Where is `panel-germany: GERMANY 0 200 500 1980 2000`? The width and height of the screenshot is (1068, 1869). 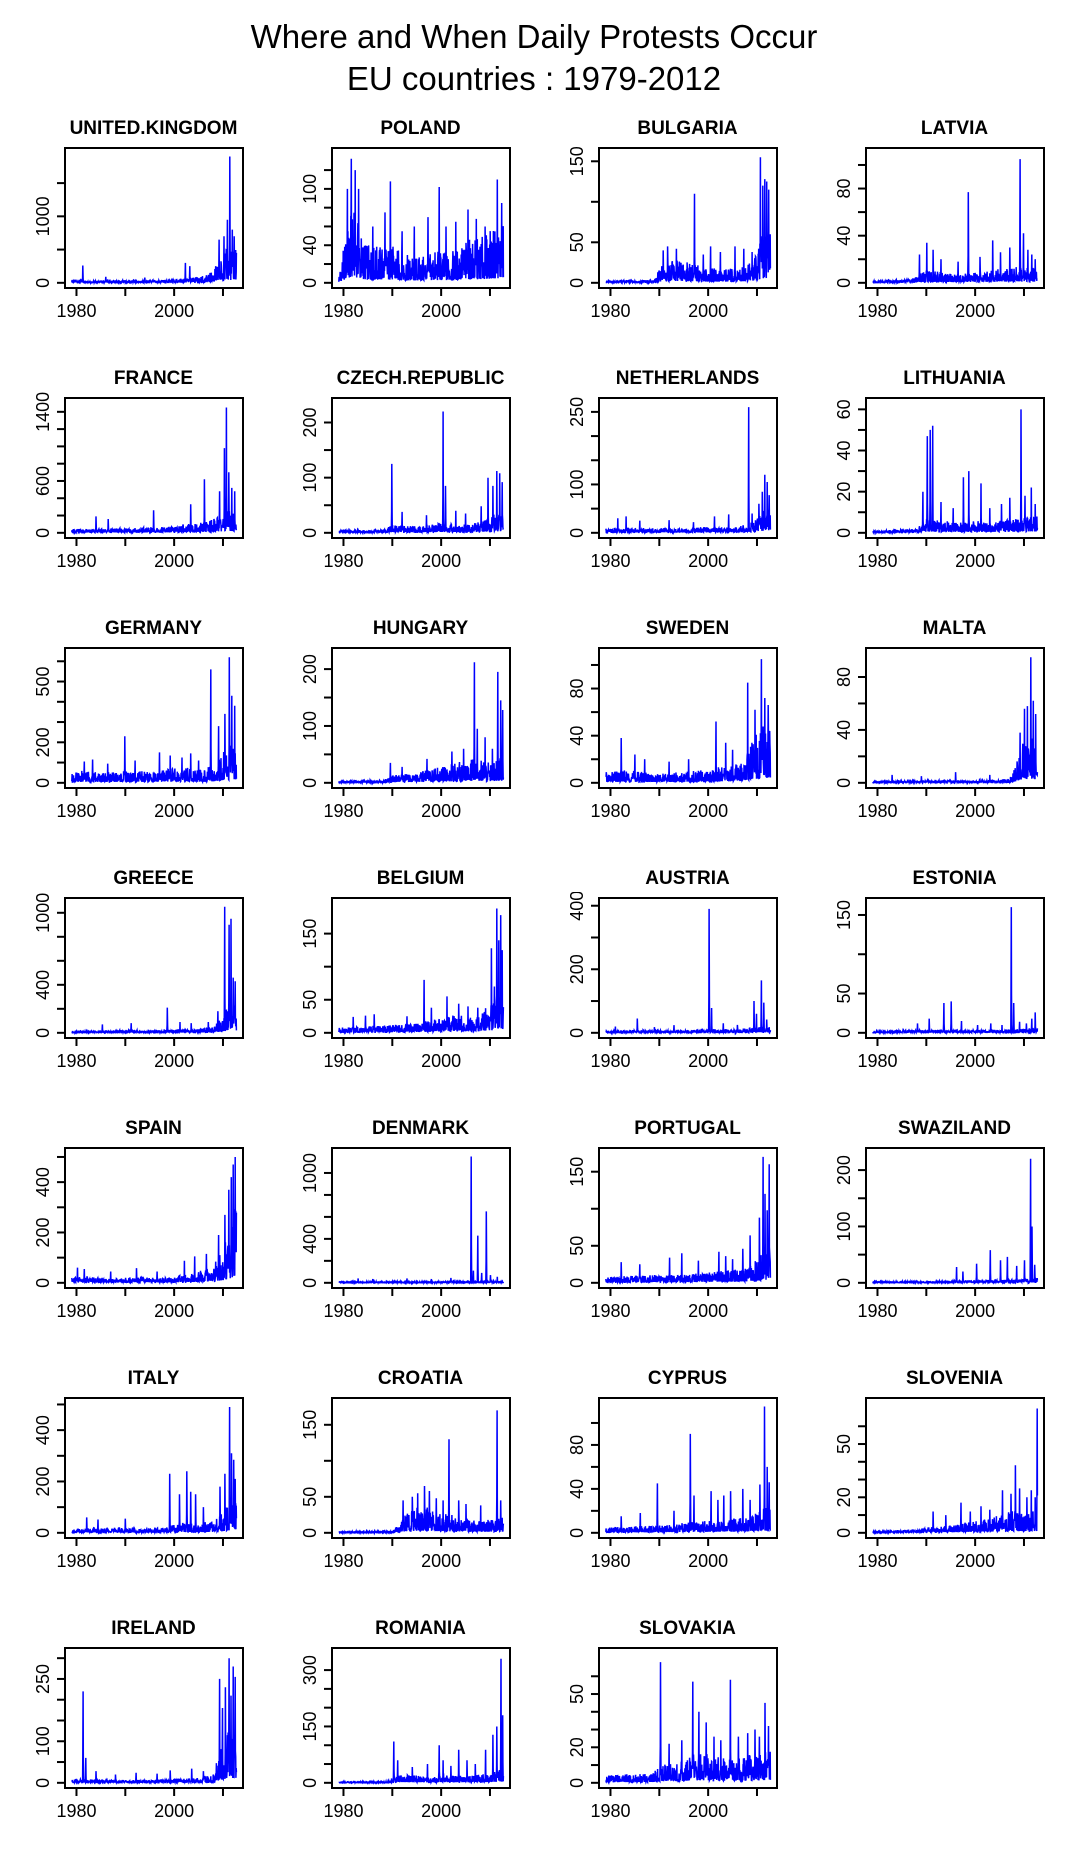 panel-germany: GERMANY 0 200 500 1980 2000 is located at coordinates (133, 725).